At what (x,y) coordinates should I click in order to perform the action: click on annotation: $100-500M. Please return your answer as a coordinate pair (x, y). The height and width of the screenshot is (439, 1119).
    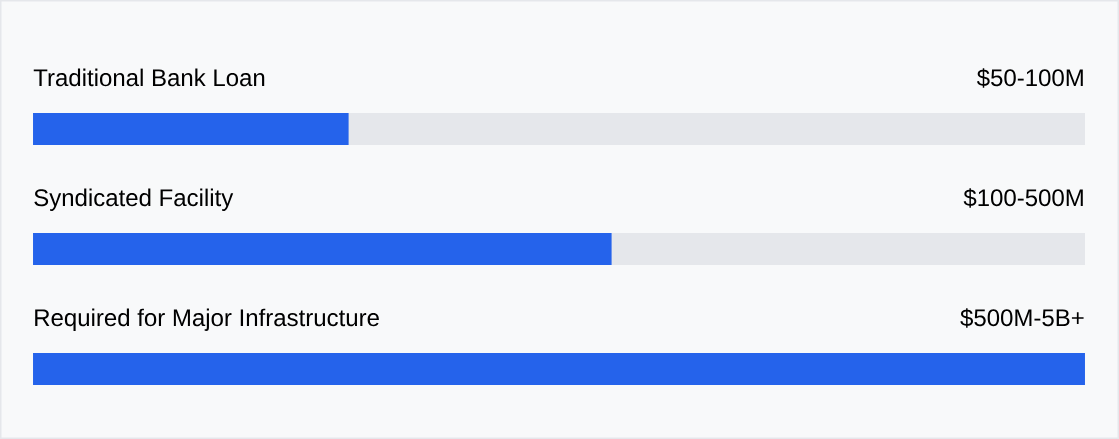
    Looking at the image, I should click on (1023, 198).